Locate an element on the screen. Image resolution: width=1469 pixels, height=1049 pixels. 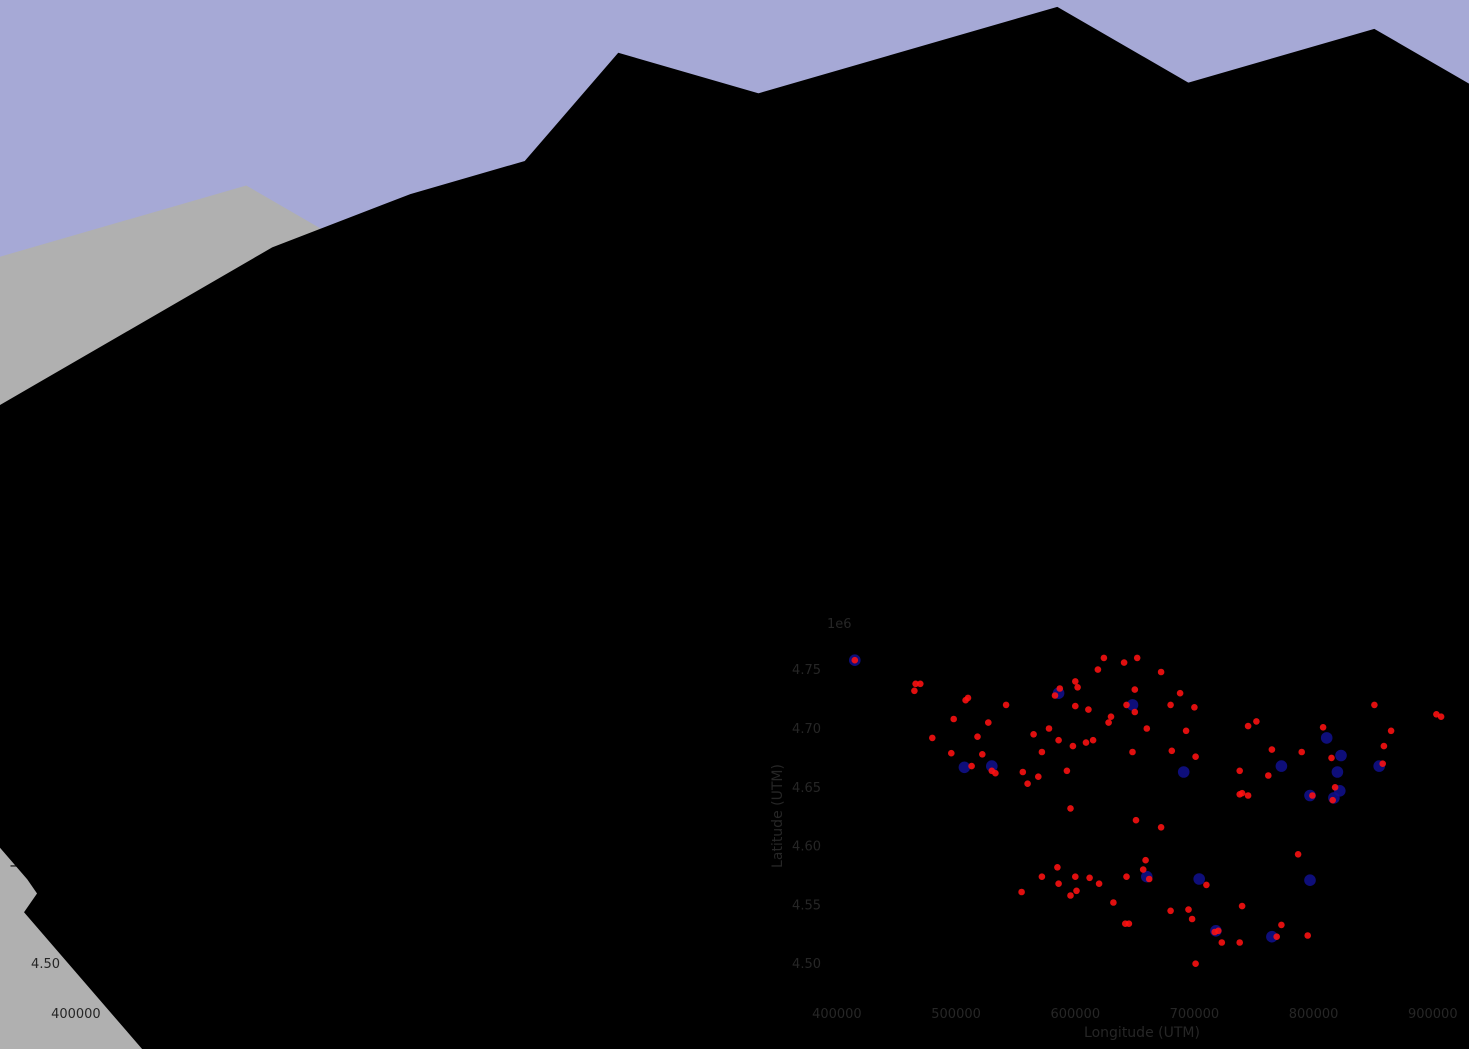
y-tick-label: 4.70 is located at coordinates (806, 729).